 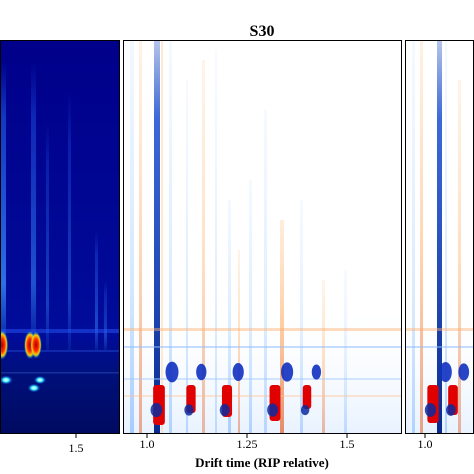 I want to click on panel-right-vertical-streaks, so click(x=436, y=237).